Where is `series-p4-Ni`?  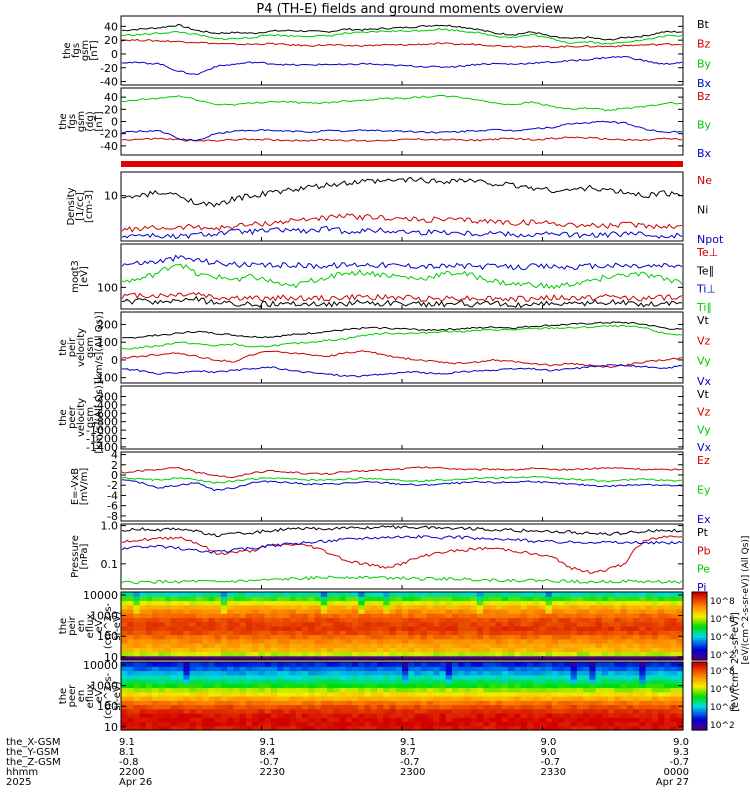
series-p4-Ni is located at coordinates (402, 192).